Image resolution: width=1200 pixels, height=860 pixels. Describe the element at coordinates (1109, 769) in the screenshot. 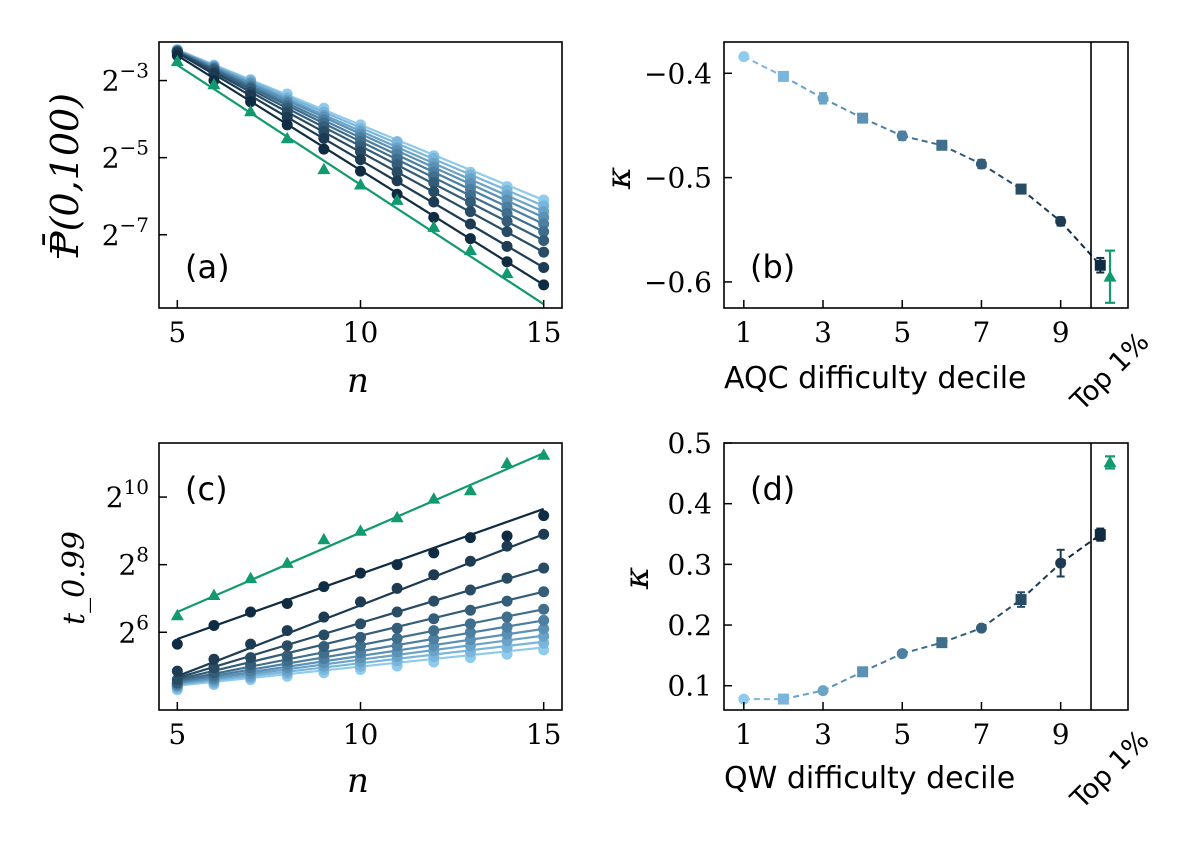

I see `panel-d-top1-label: Top 1%` at that location.